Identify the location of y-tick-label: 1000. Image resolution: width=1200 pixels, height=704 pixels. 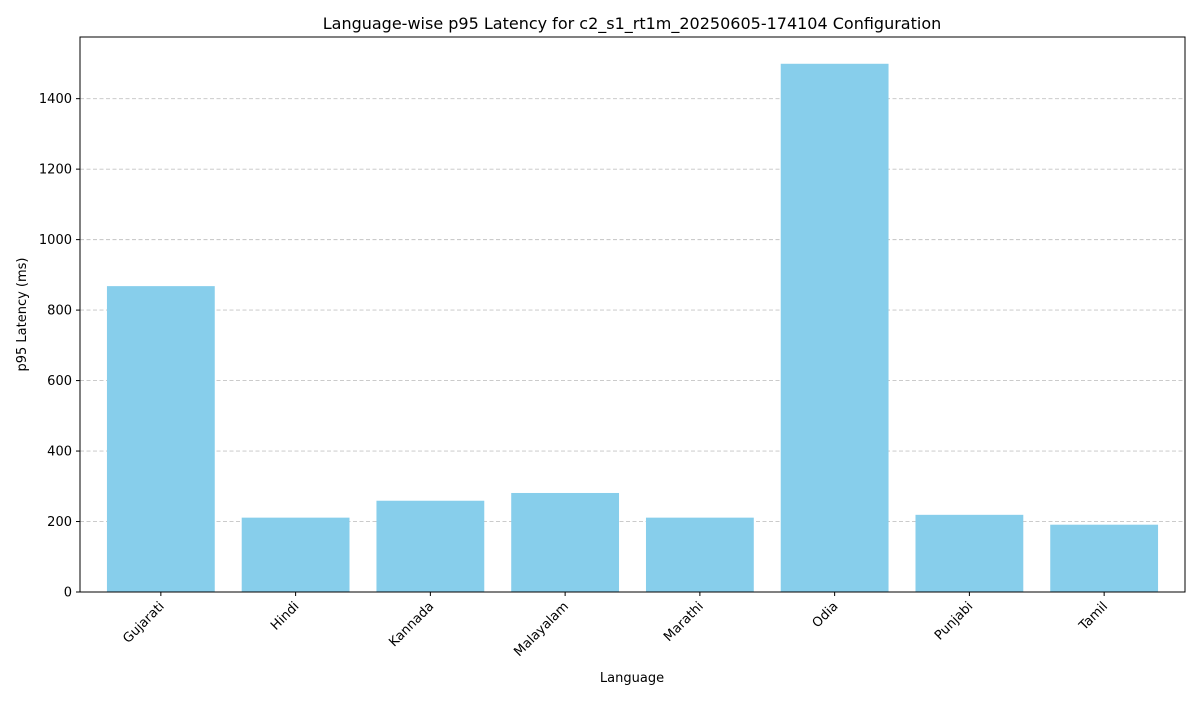
(55, 240).